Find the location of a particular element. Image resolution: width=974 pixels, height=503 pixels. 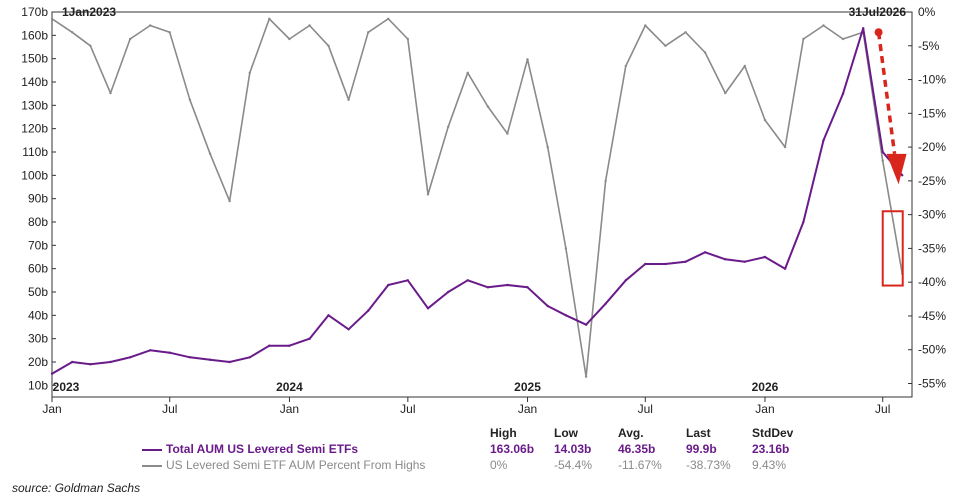

left-tick-label-3: 40b is located at coordinates (38, 315).